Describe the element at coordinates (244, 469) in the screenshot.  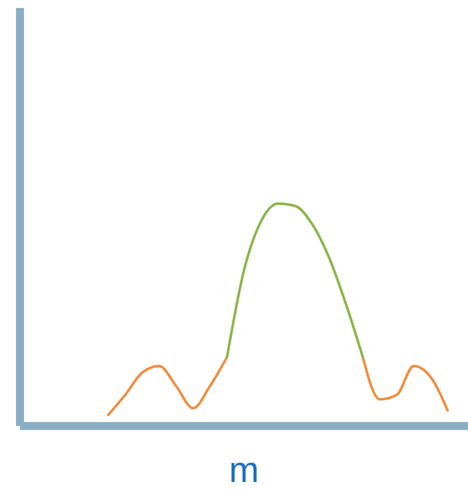
I see `x-axis-title: m` at that location.